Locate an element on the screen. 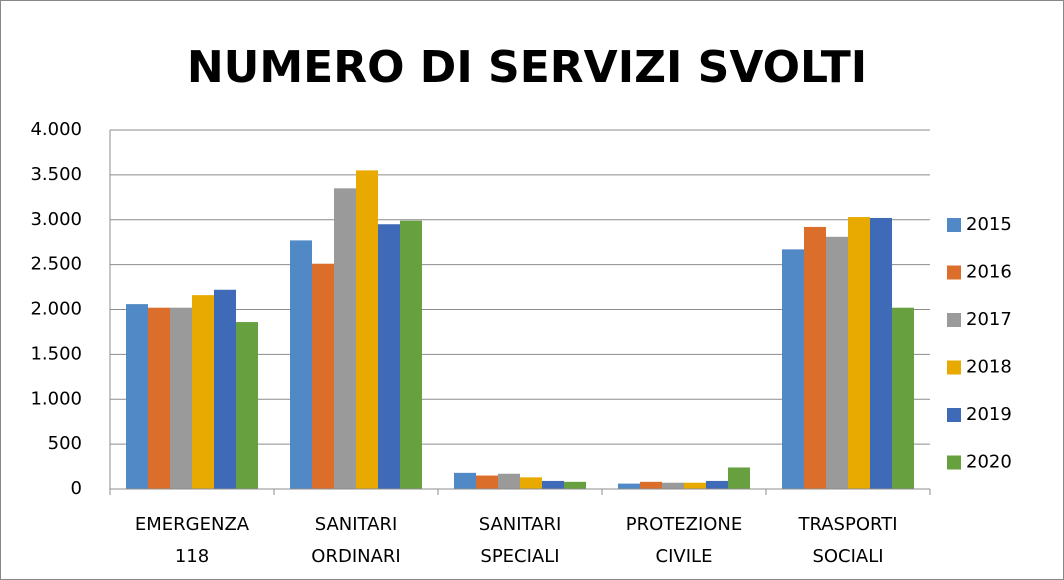  legend-label: 2020 is located at coordinates (989, 462).